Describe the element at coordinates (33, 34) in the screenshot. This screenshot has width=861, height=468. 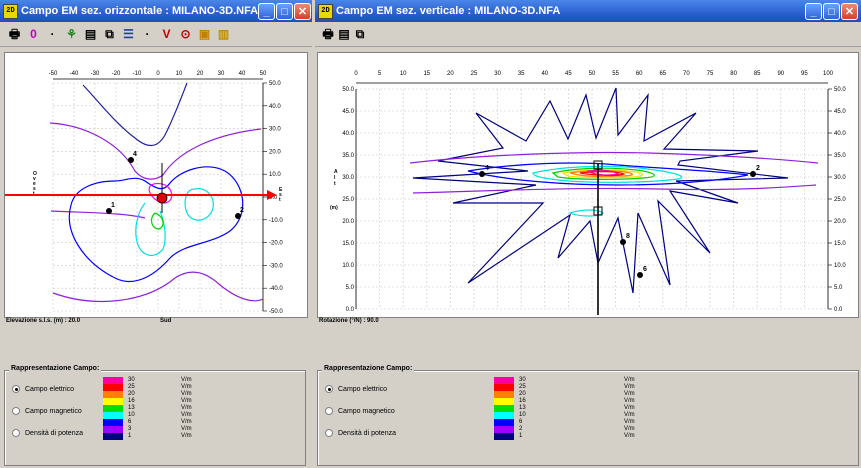
I see `zero-icon: 0` at that location.